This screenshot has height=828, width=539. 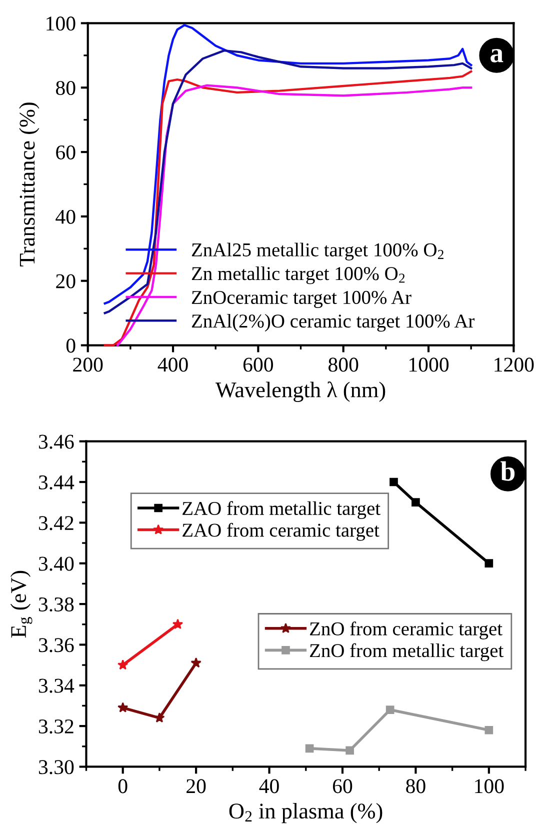 What do you see at coordinates (333, 323) in the screenshot?
I see `legend-label: ZnAl(2%)O ceramic target 100% Ar` at bounding box center [333, 323].